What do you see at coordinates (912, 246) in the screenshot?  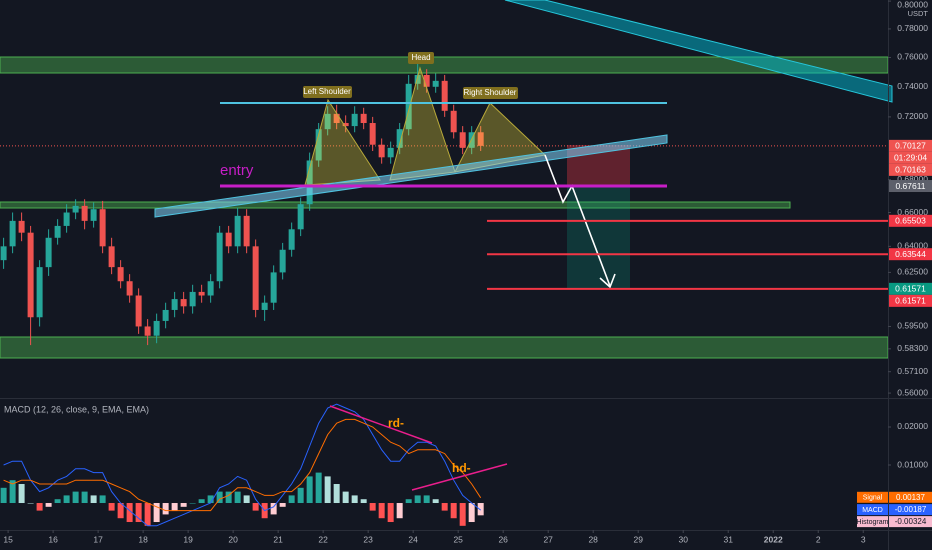 I see `y-tick-label: 0.64000` at bounding box center [912, 246].